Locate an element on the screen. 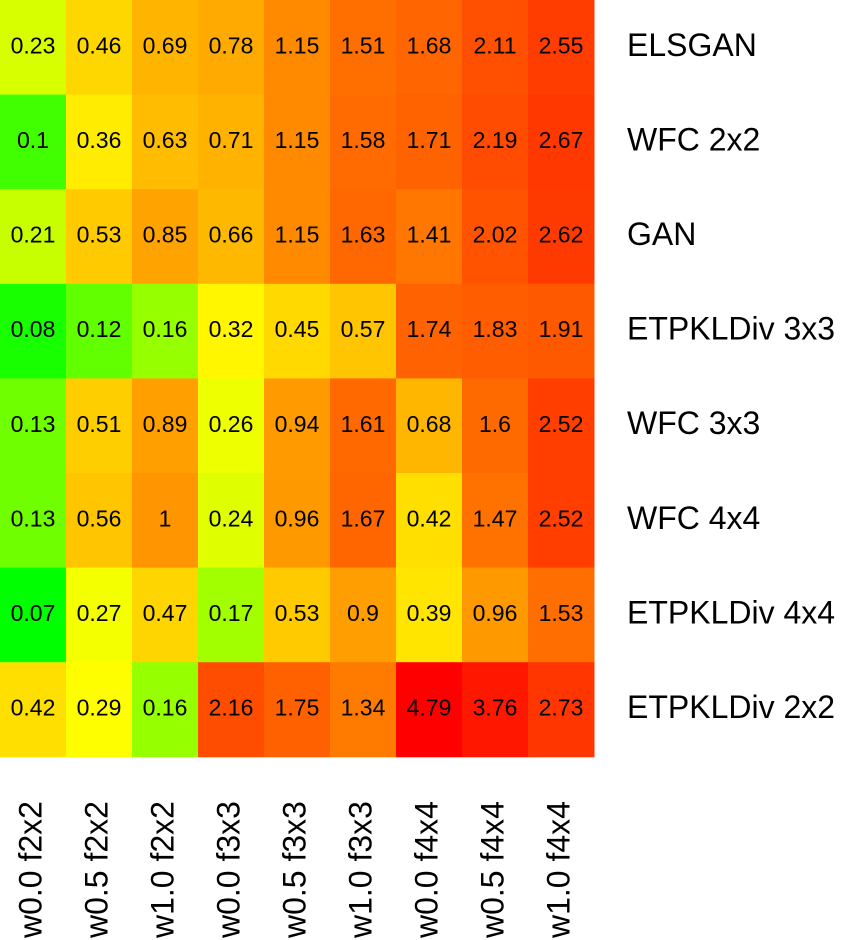 The height and width of the screenshot is (940, 859). cell-label: 1.41 is located at coordinates (429, 235).